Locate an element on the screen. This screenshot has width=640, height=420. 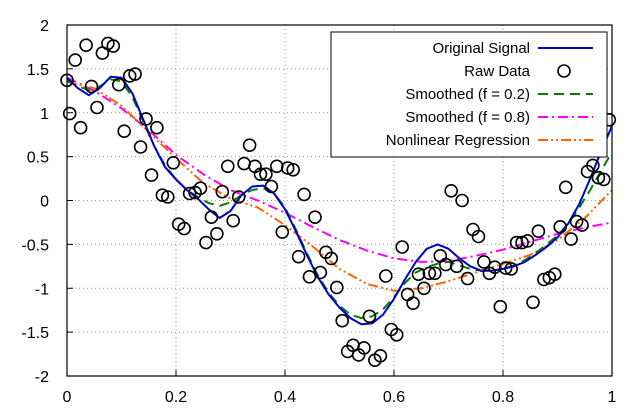
x-tick-label: 0.8 is located at coordinates (503, 397).